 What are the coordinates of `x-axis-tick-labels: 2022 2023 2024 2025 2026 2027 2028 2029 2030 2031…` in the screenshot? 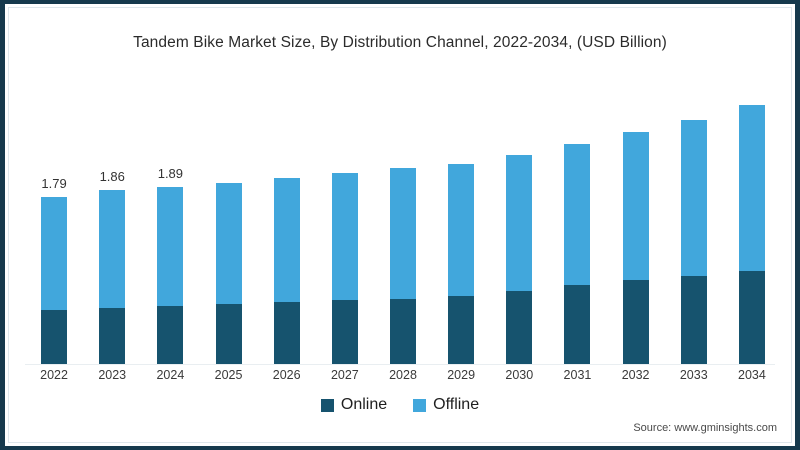 It's located at (403, 379).